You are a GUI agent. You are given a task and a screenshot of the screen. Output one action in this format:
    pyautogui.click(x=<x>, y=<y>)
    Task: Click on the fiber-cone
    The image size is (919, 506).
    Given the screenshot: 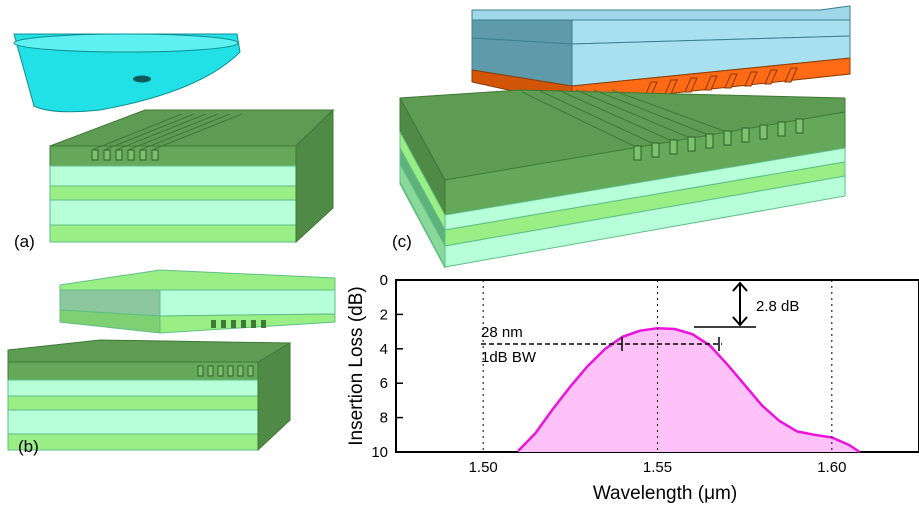 What is the action you would take?
    pyautogui.click(x=127, y=73)
    